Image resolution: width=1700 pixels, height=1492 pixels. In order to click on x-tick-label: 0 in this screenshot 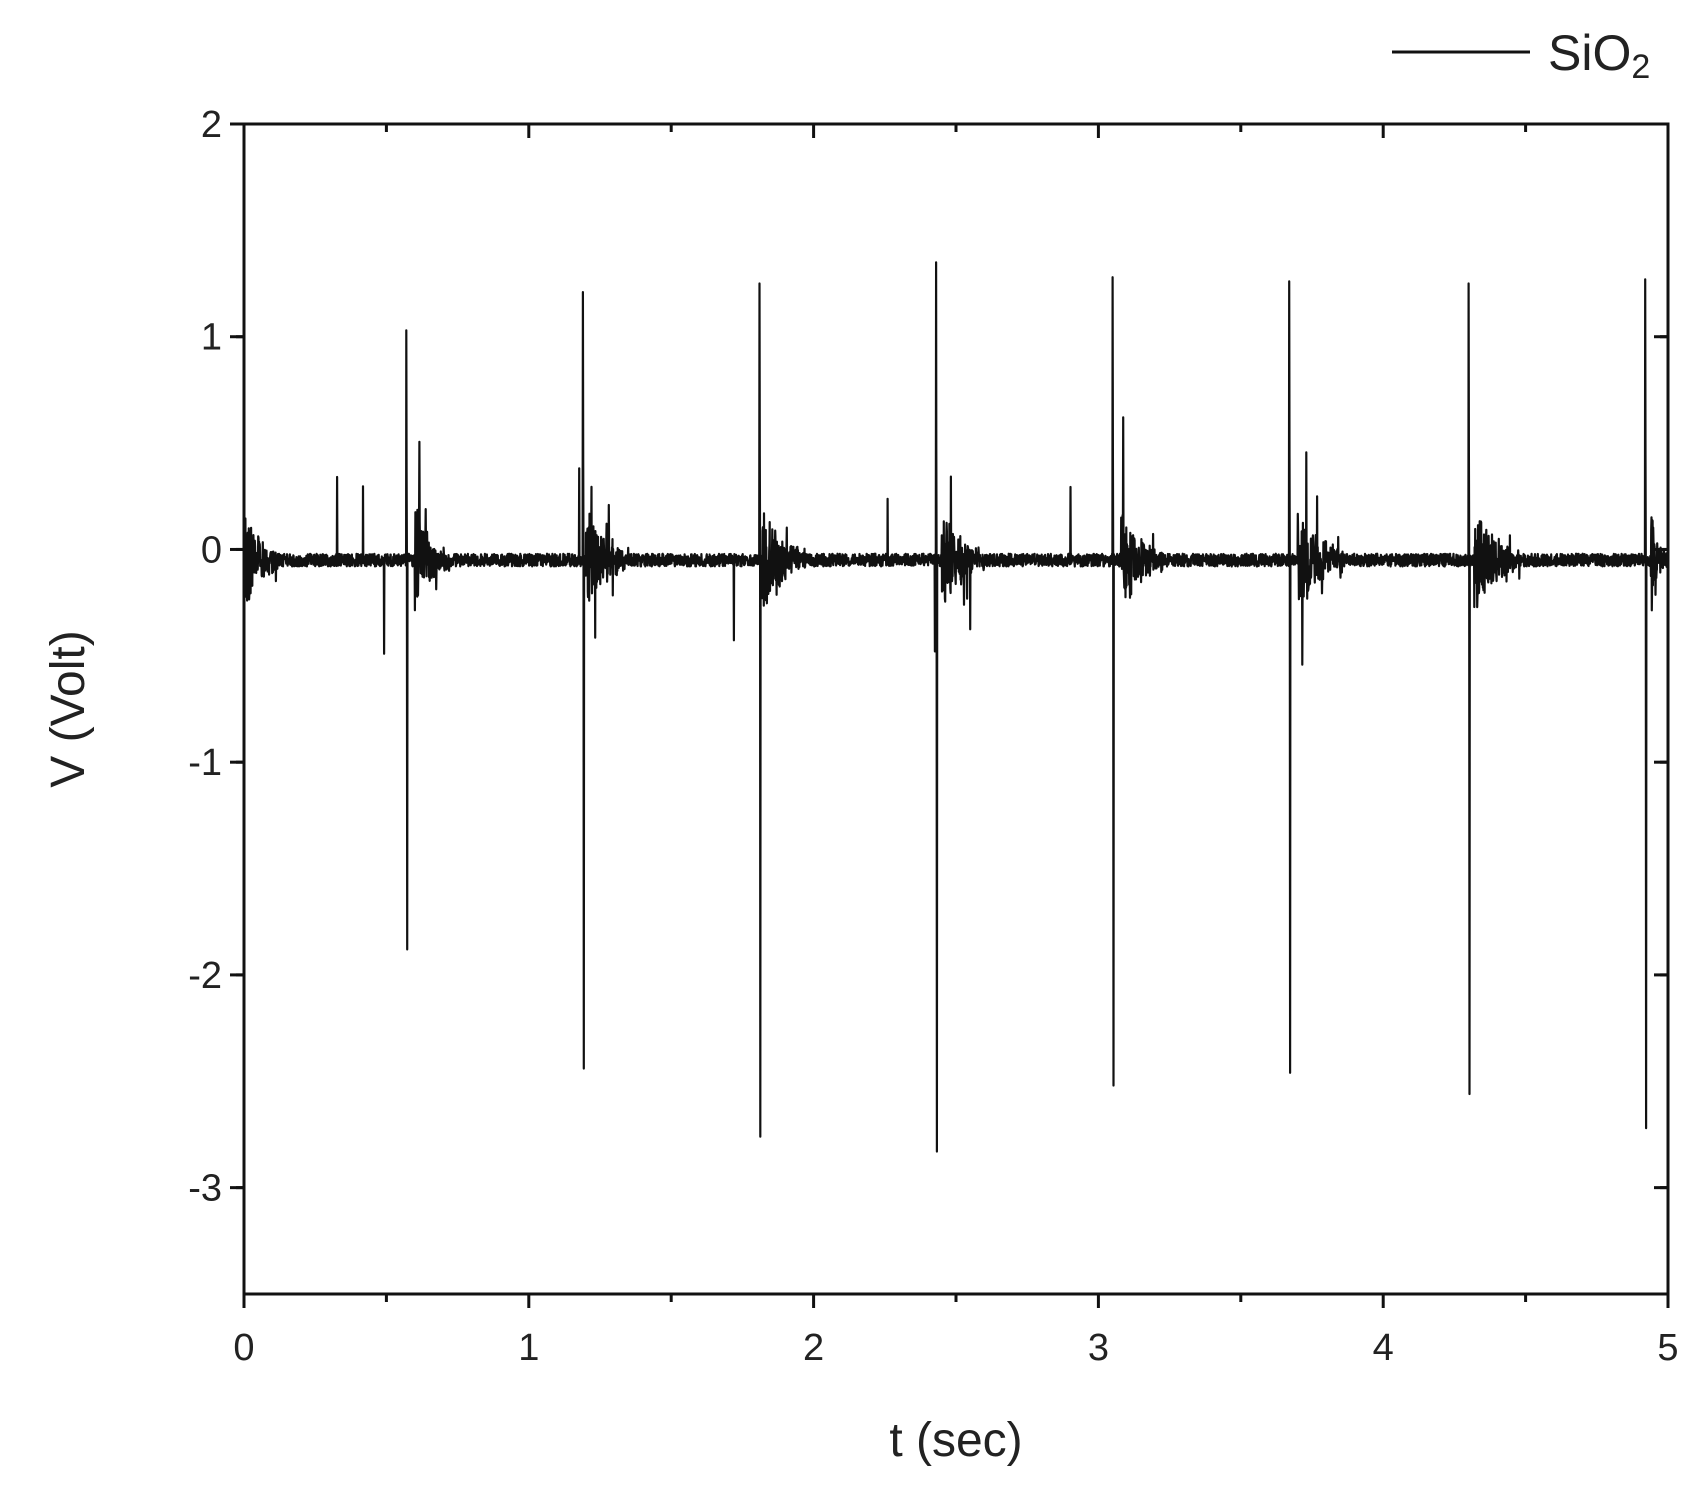, I will do `click(243, 1348)`.